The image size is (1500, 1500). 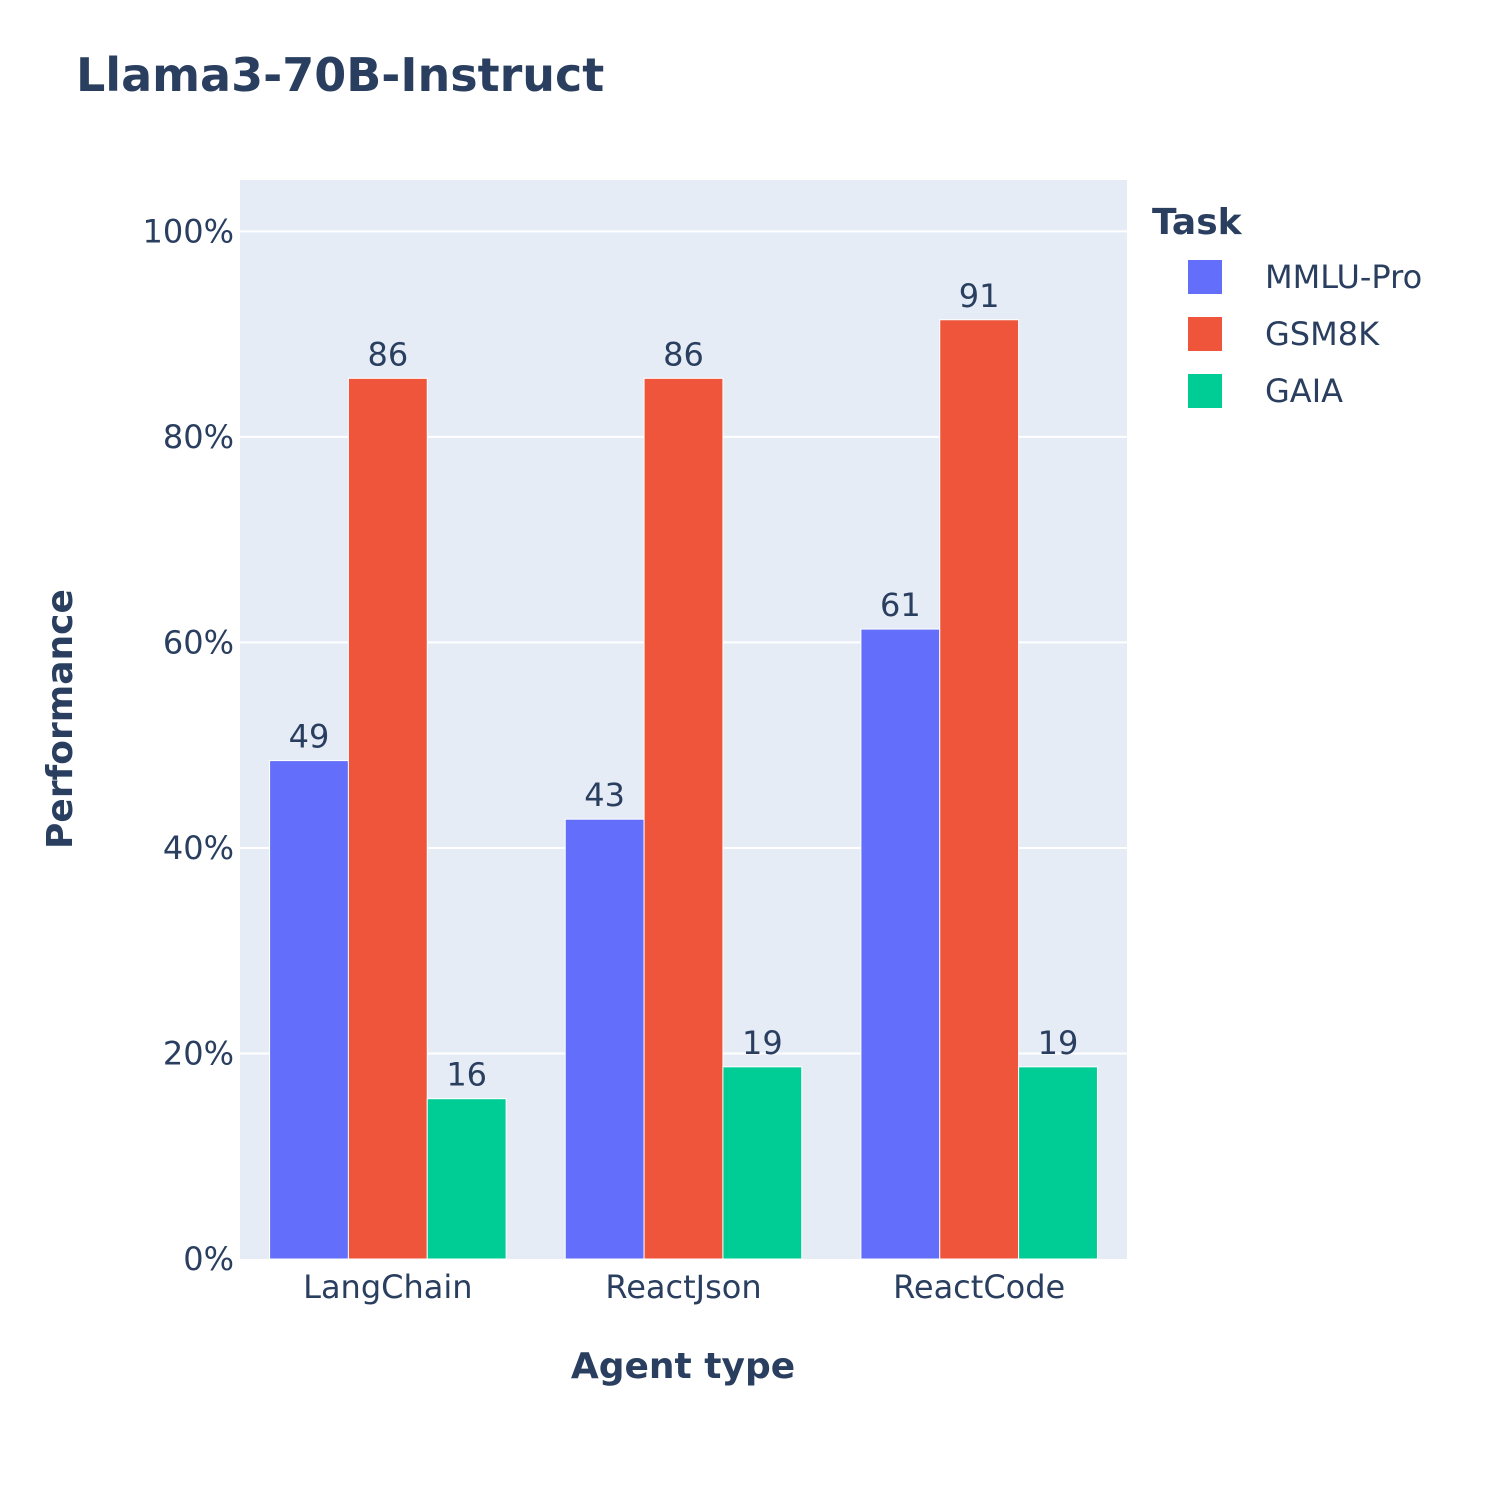 I want to click on bar-mmlu-pro-langchain, so click(x=309, y=1010).